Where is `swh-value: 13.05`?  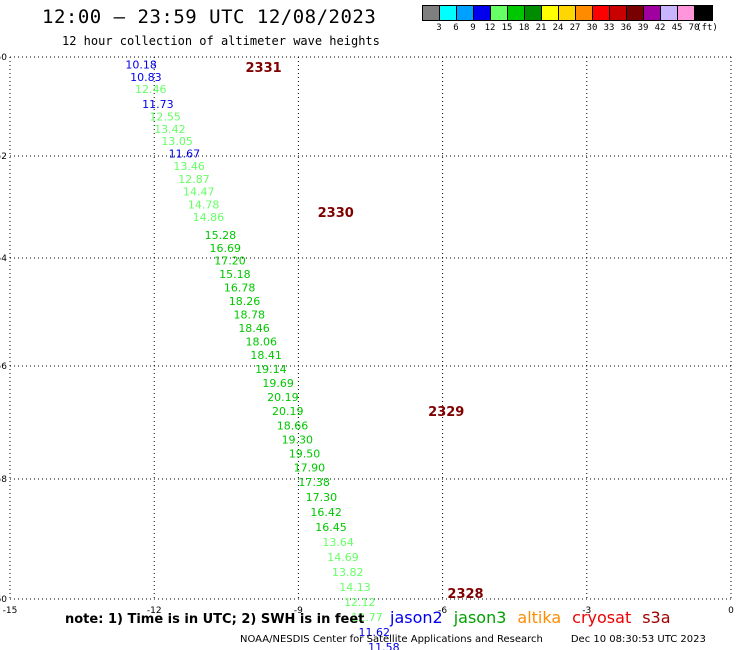 swh-value: 13.05 is located at coordinates (177, 141).